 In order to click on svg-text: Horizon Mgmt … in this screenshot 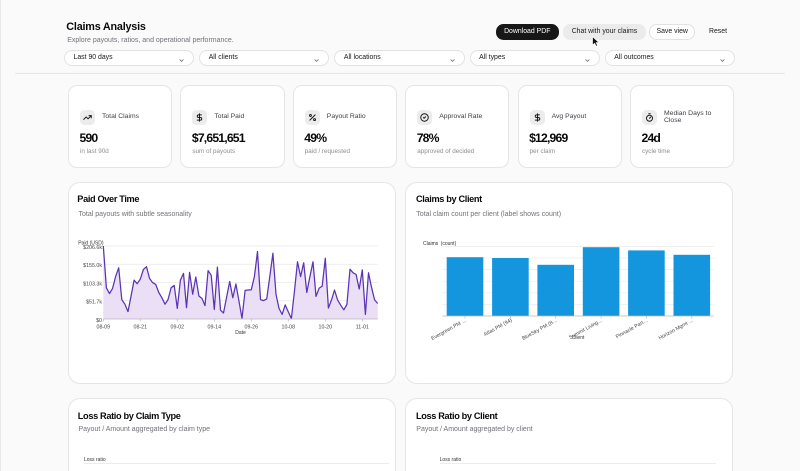, I will do `click(676, 330)`.